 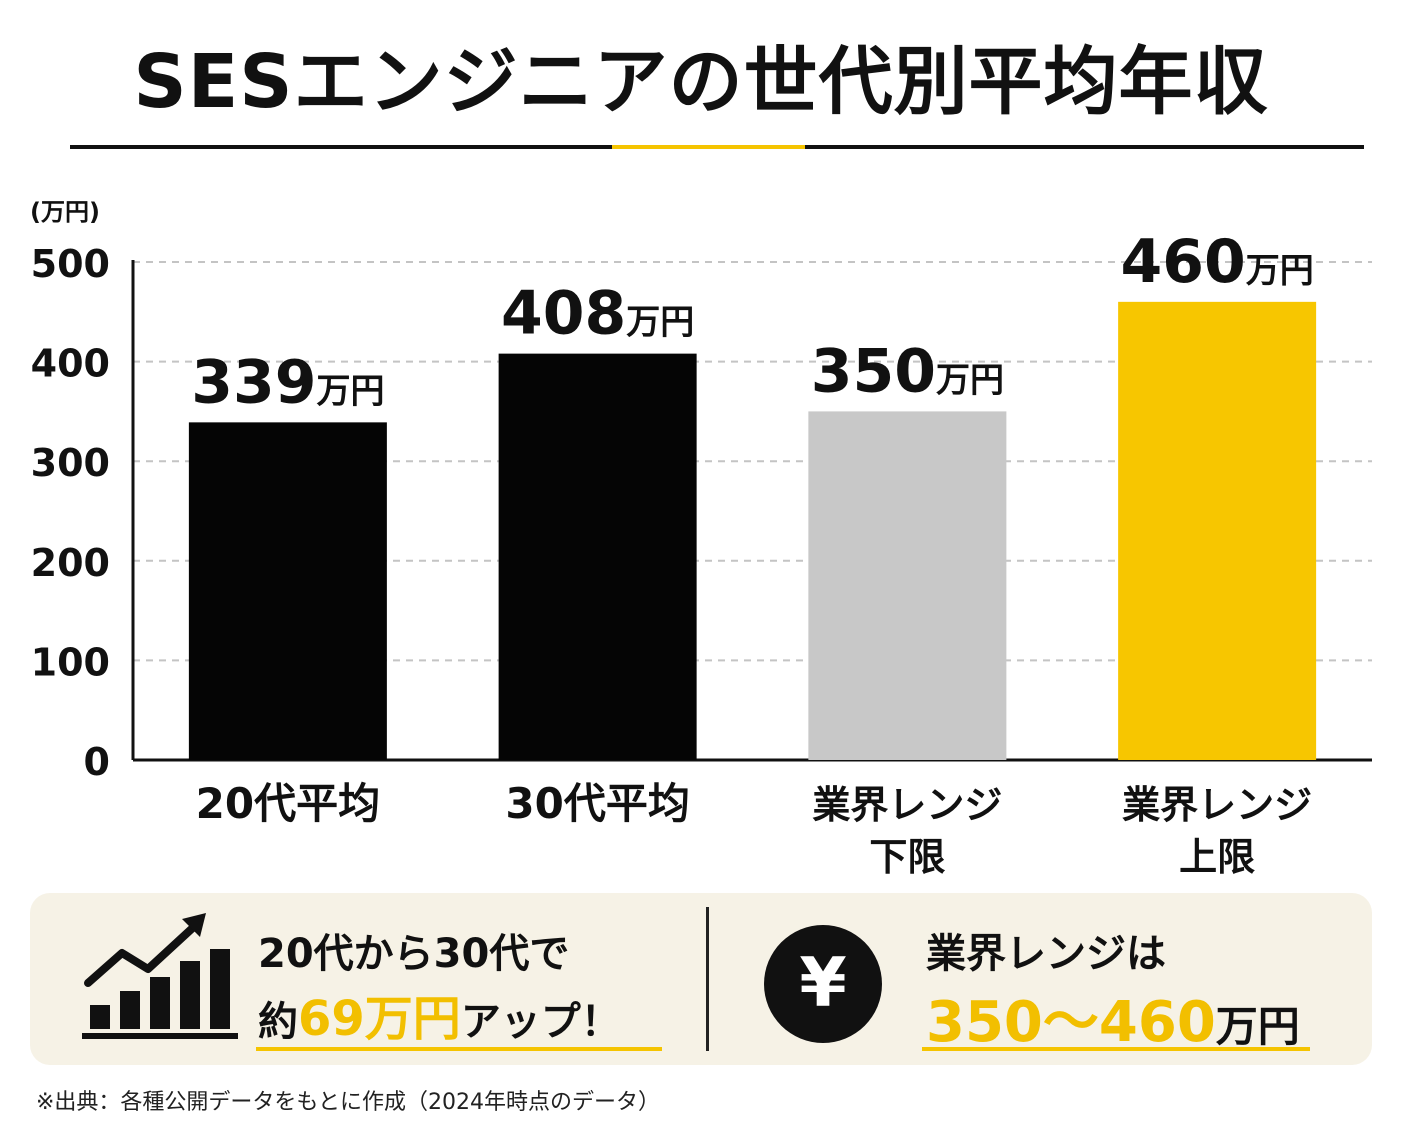 What do you see at coordinates (253, 382) in the screenshot?
I see `data-label-value: 339` at bounding box center [253, 382].